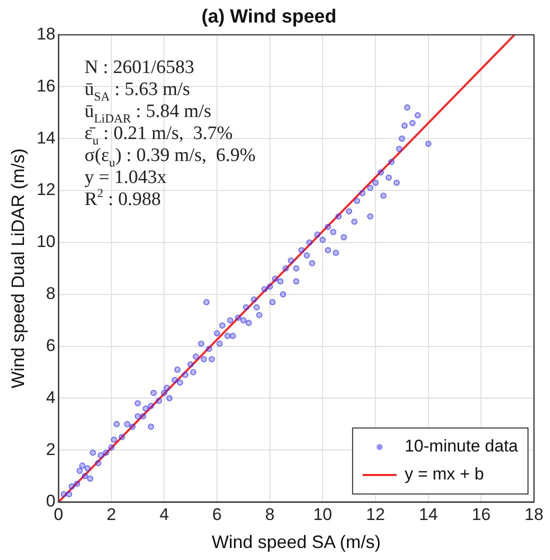 The image size is (550, 560). I want to click on annotation: N : 2601/6583, so click(139, 67).